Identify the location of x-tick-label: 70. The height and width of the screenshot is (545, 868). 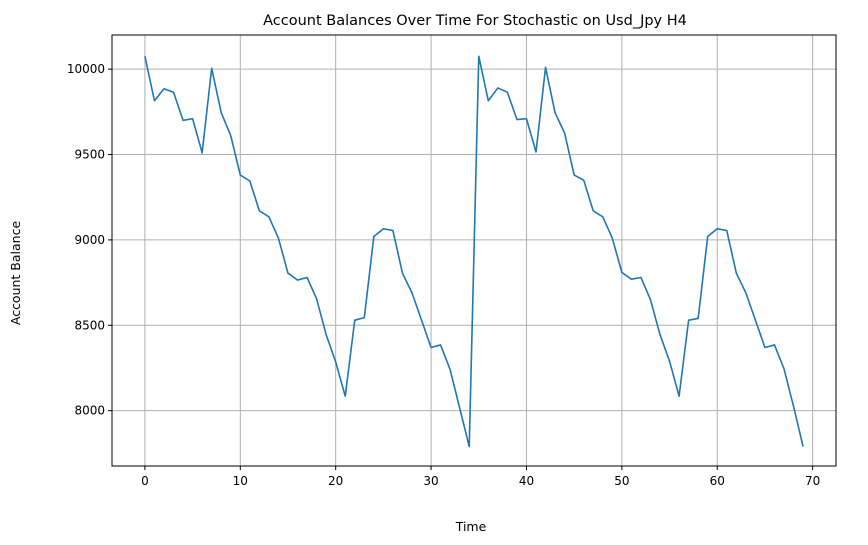
(812, 481).